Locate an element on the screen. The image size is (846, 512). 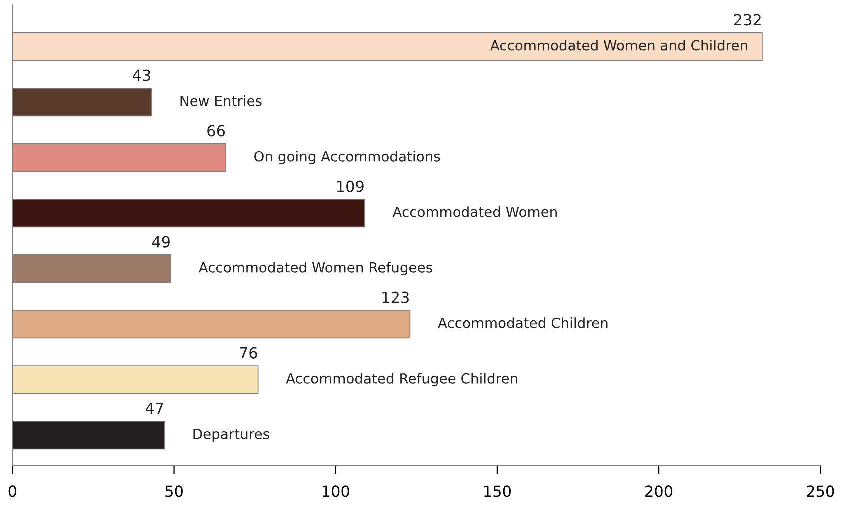
y-tick-label: Accommodated Women Refugees is located at coordinates (315, 269).